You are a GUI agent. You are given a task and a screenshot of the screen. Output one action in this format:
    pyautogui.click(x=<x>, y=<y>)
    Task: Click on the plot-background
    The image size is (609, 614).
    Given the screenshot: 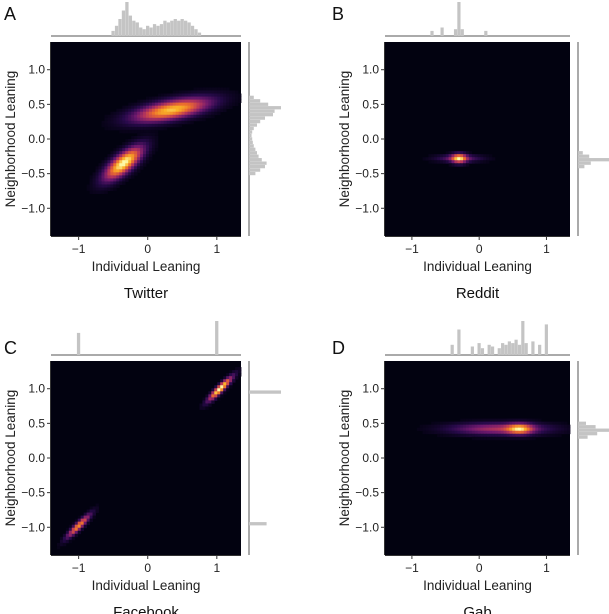 What is the action you would take?
    pyautogui.click(x=477, y=139)
    